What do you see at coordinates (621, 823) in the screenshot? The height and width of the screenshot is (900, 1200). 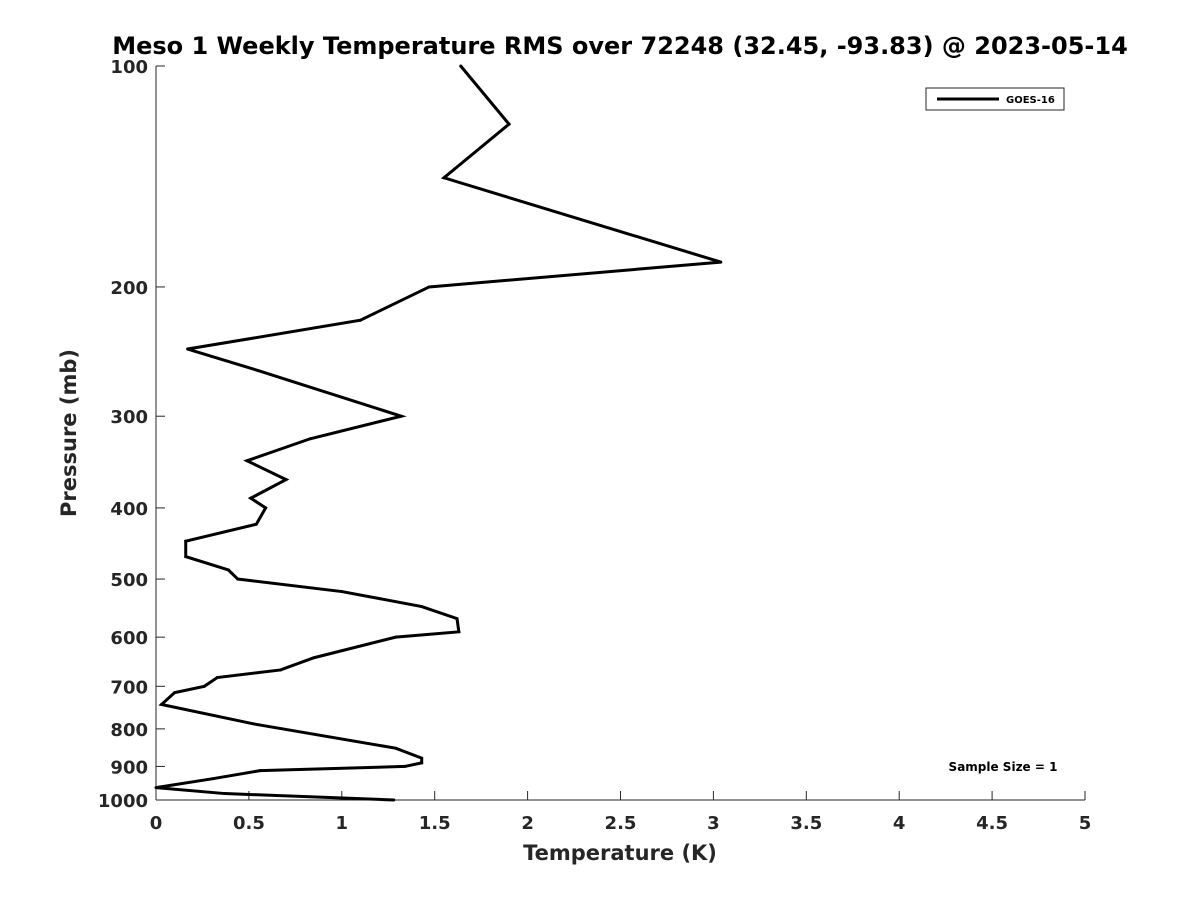 I see `x-tick-label: 2.5` at bounding box center [621, 823].